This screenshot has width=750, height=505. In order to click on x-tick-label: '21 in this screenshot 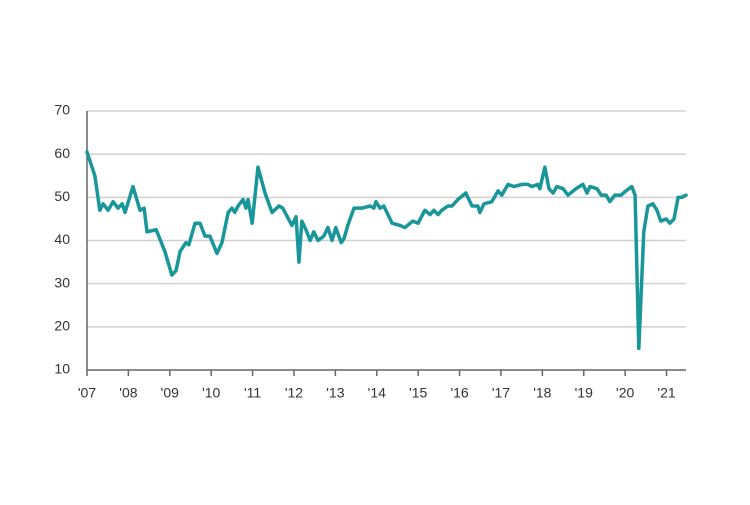, I will do `click(666, 393)`.